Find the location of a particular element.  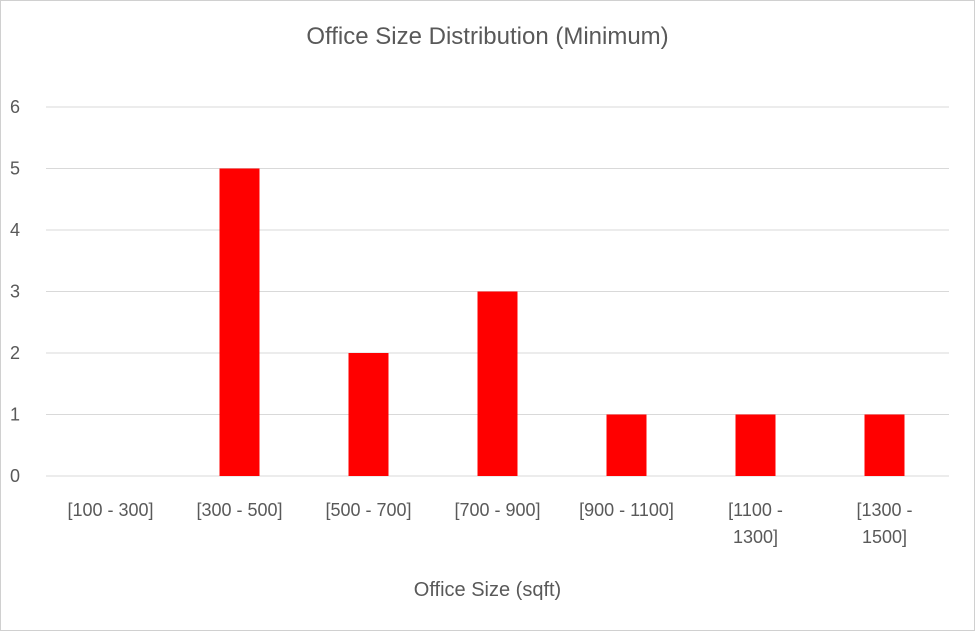

chart-title: Office Size Distribution (Minimum) is located at coordinates (487, 36).